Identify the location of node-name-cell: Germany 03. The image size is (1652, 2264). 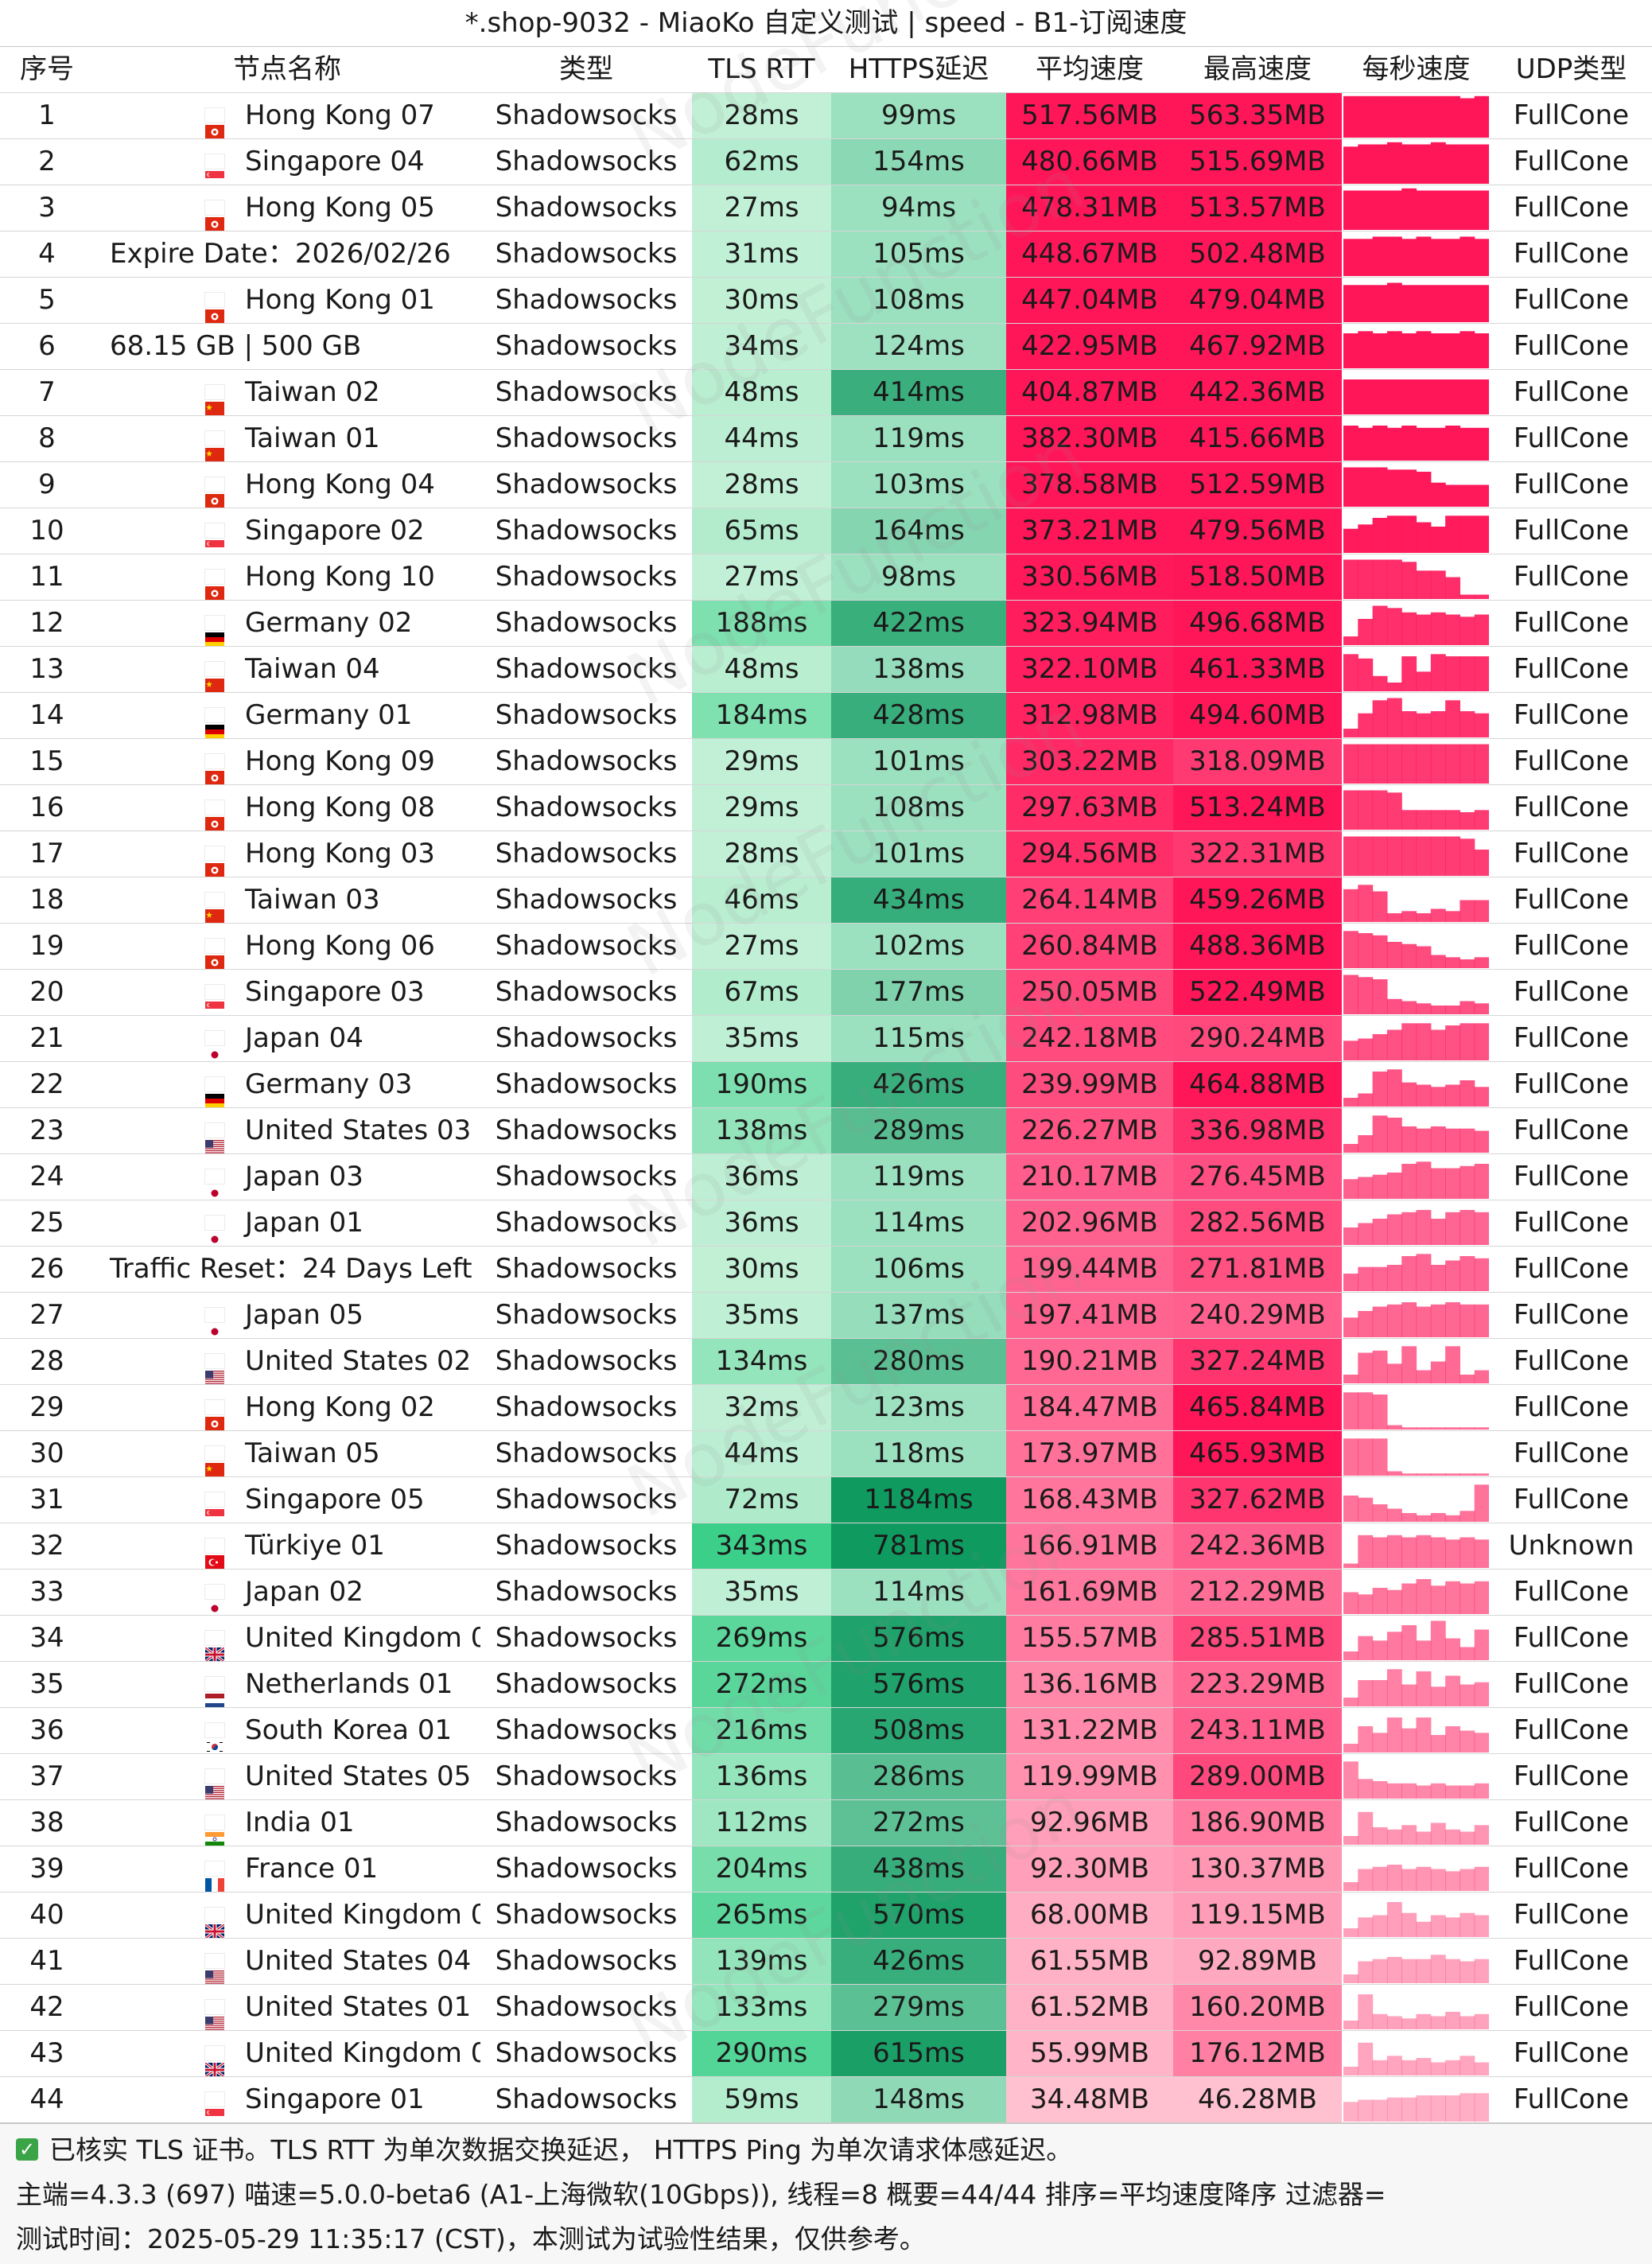
(287, 1084).